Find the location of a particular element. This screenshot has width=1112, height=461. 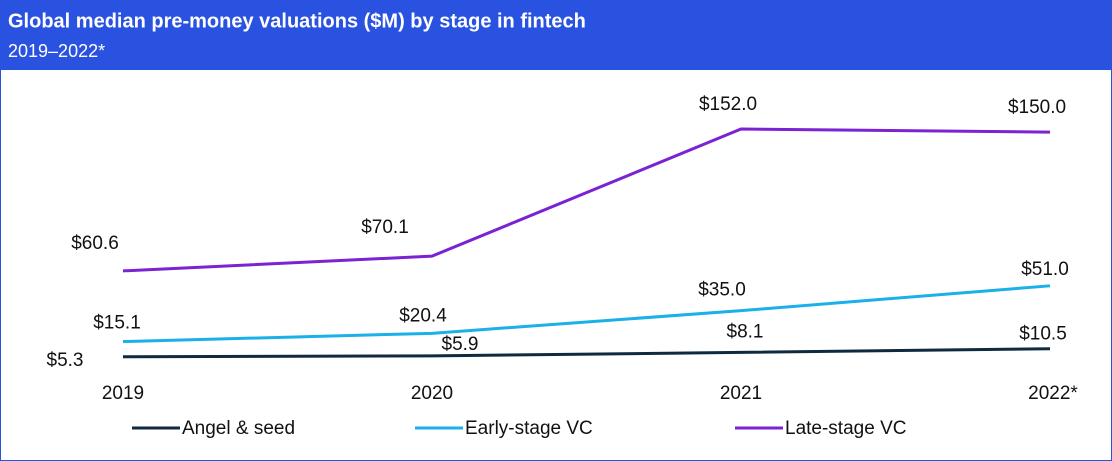

data-label: $20.4 is located at coordinates (423, 315).